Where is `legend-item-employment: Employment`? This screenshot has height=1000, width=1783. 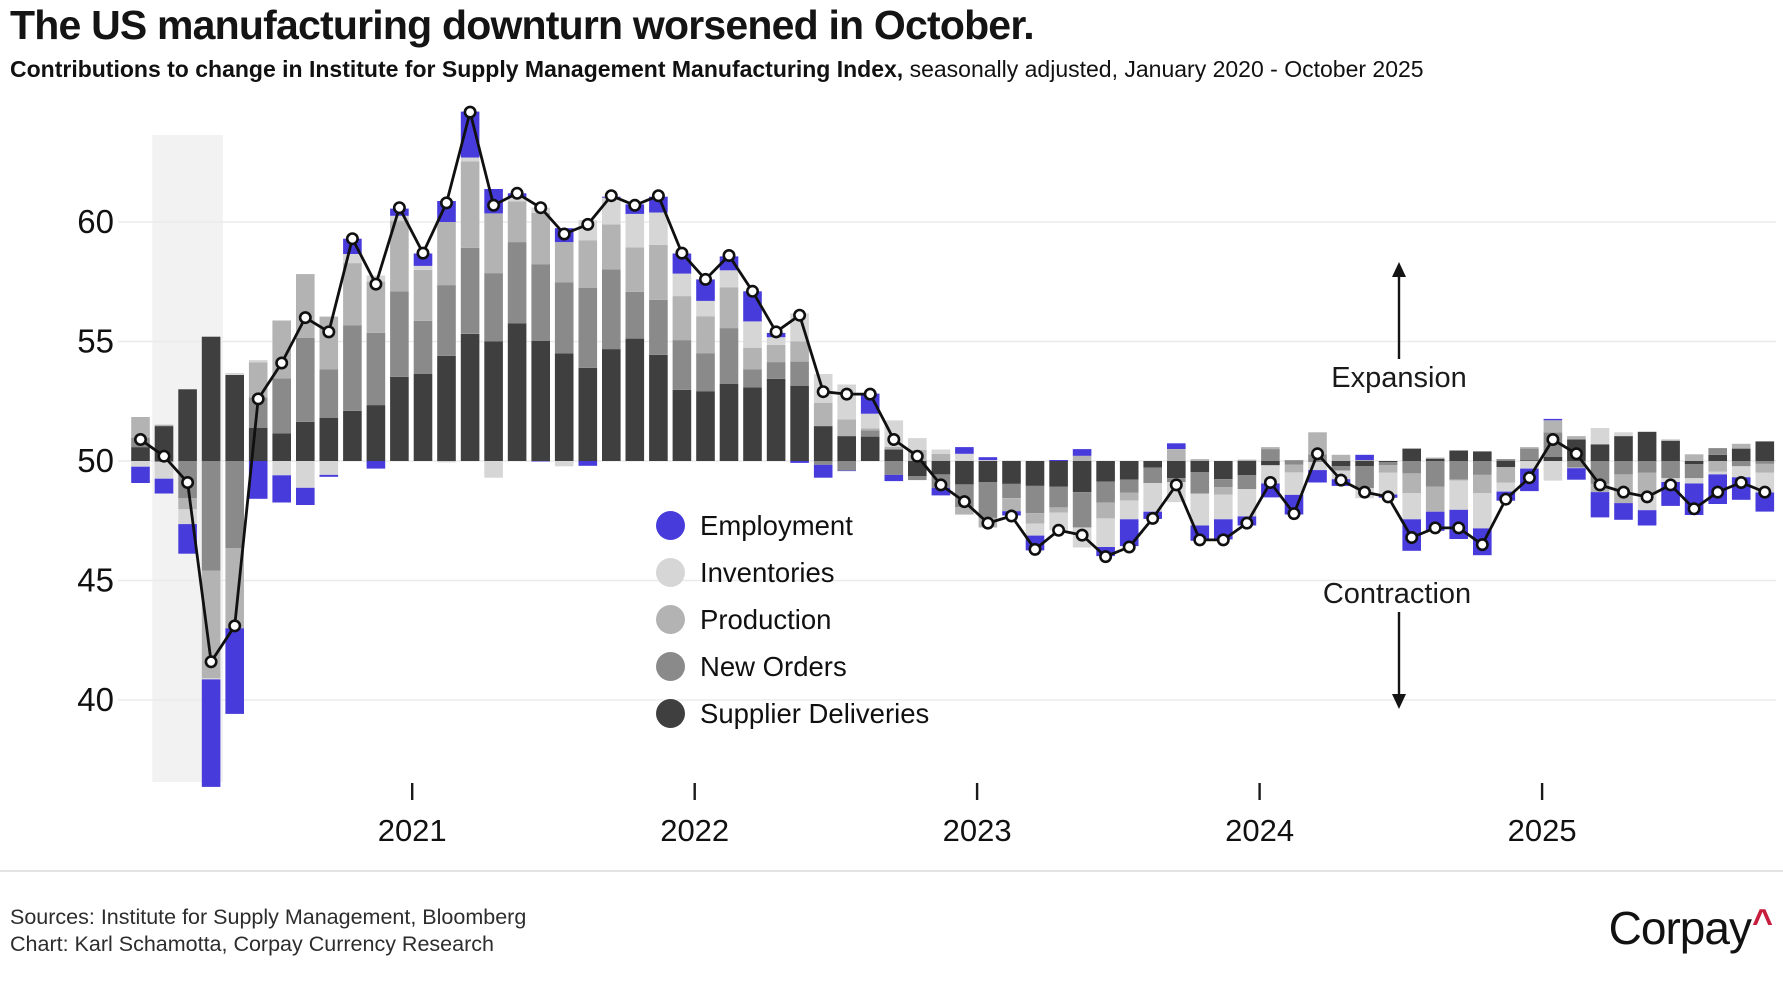
legend-item-employment: Employment is located at coordinates (792, 525).